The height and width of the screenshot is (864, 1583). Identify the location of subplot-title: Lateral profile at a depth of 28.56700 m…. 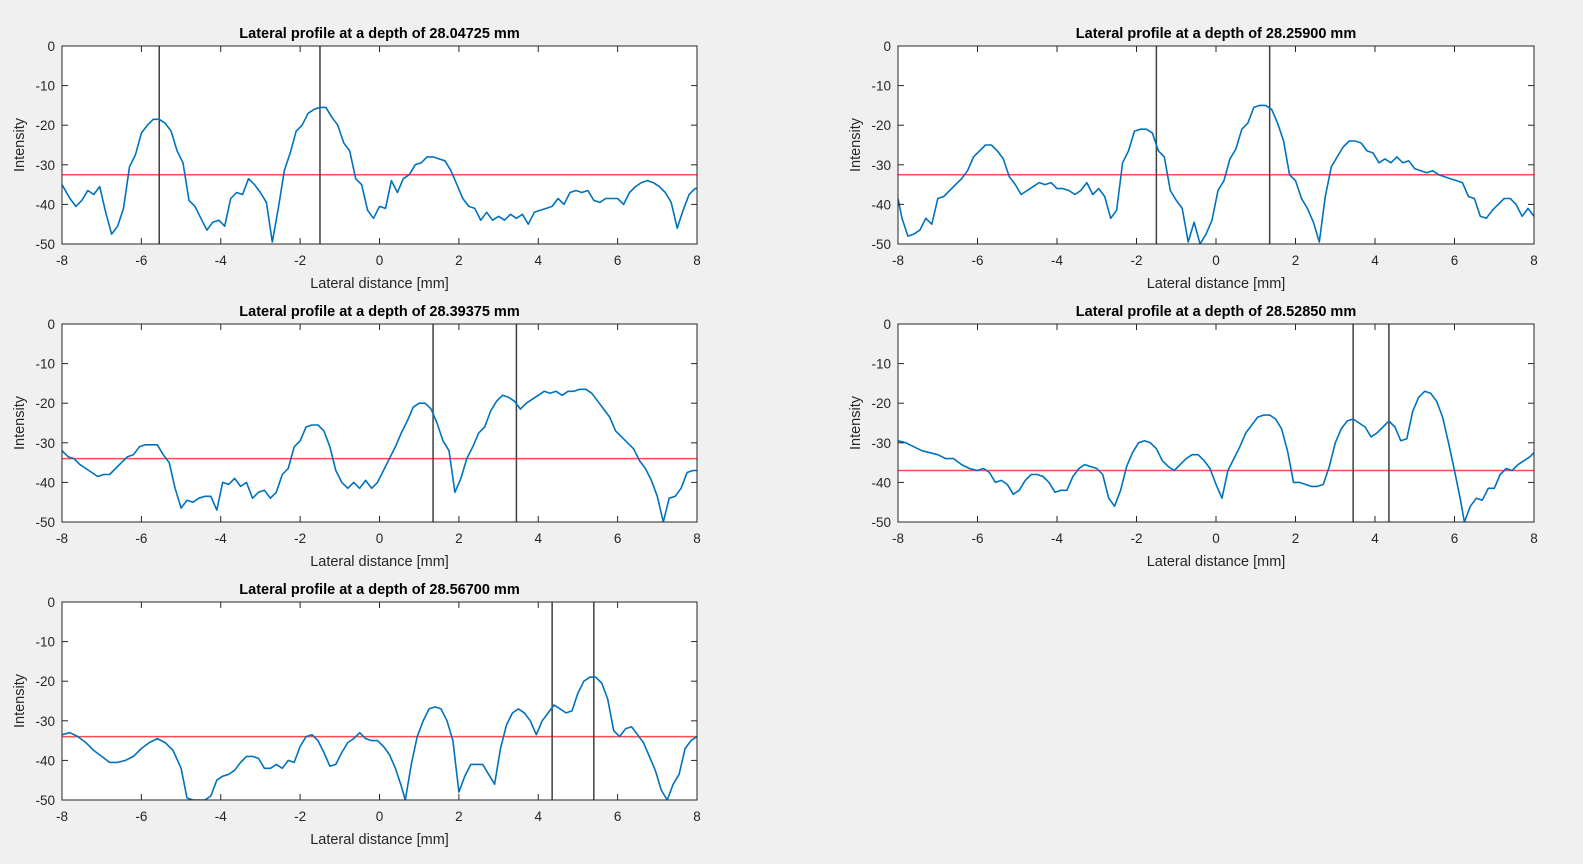
(379, 590).